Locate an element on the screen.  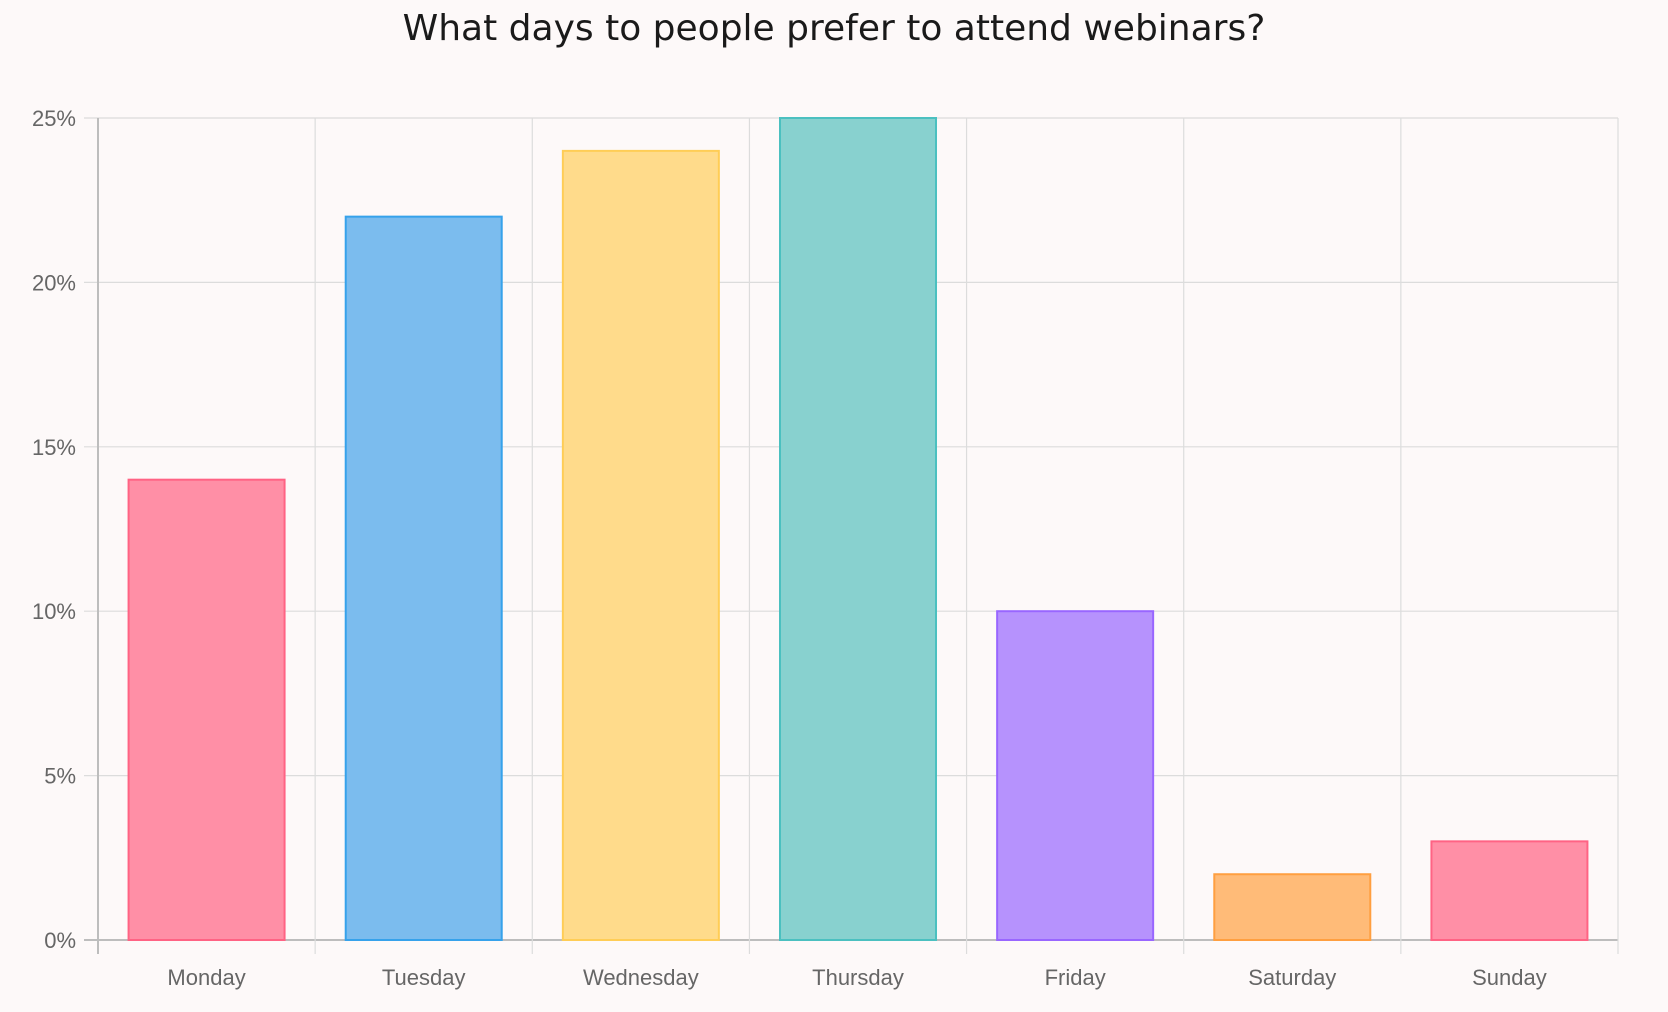
x-tick-label: Saturday is located at coordinates (1292, 977).